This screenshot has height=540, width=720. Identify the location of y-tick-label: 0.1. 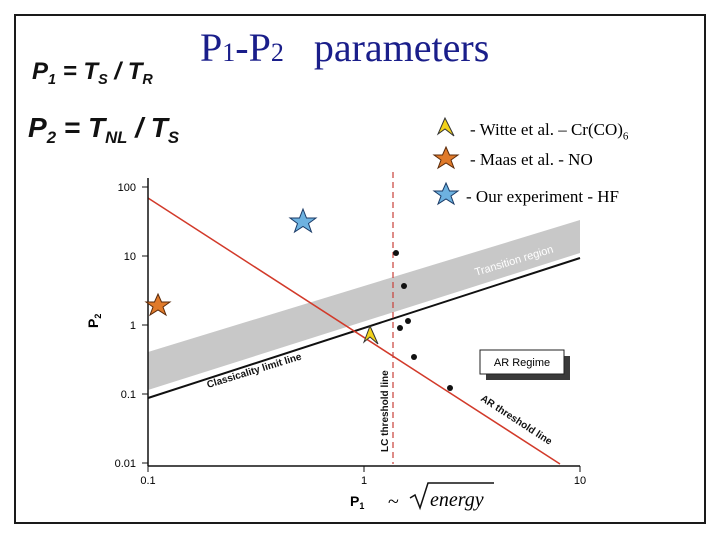
(128, 395).